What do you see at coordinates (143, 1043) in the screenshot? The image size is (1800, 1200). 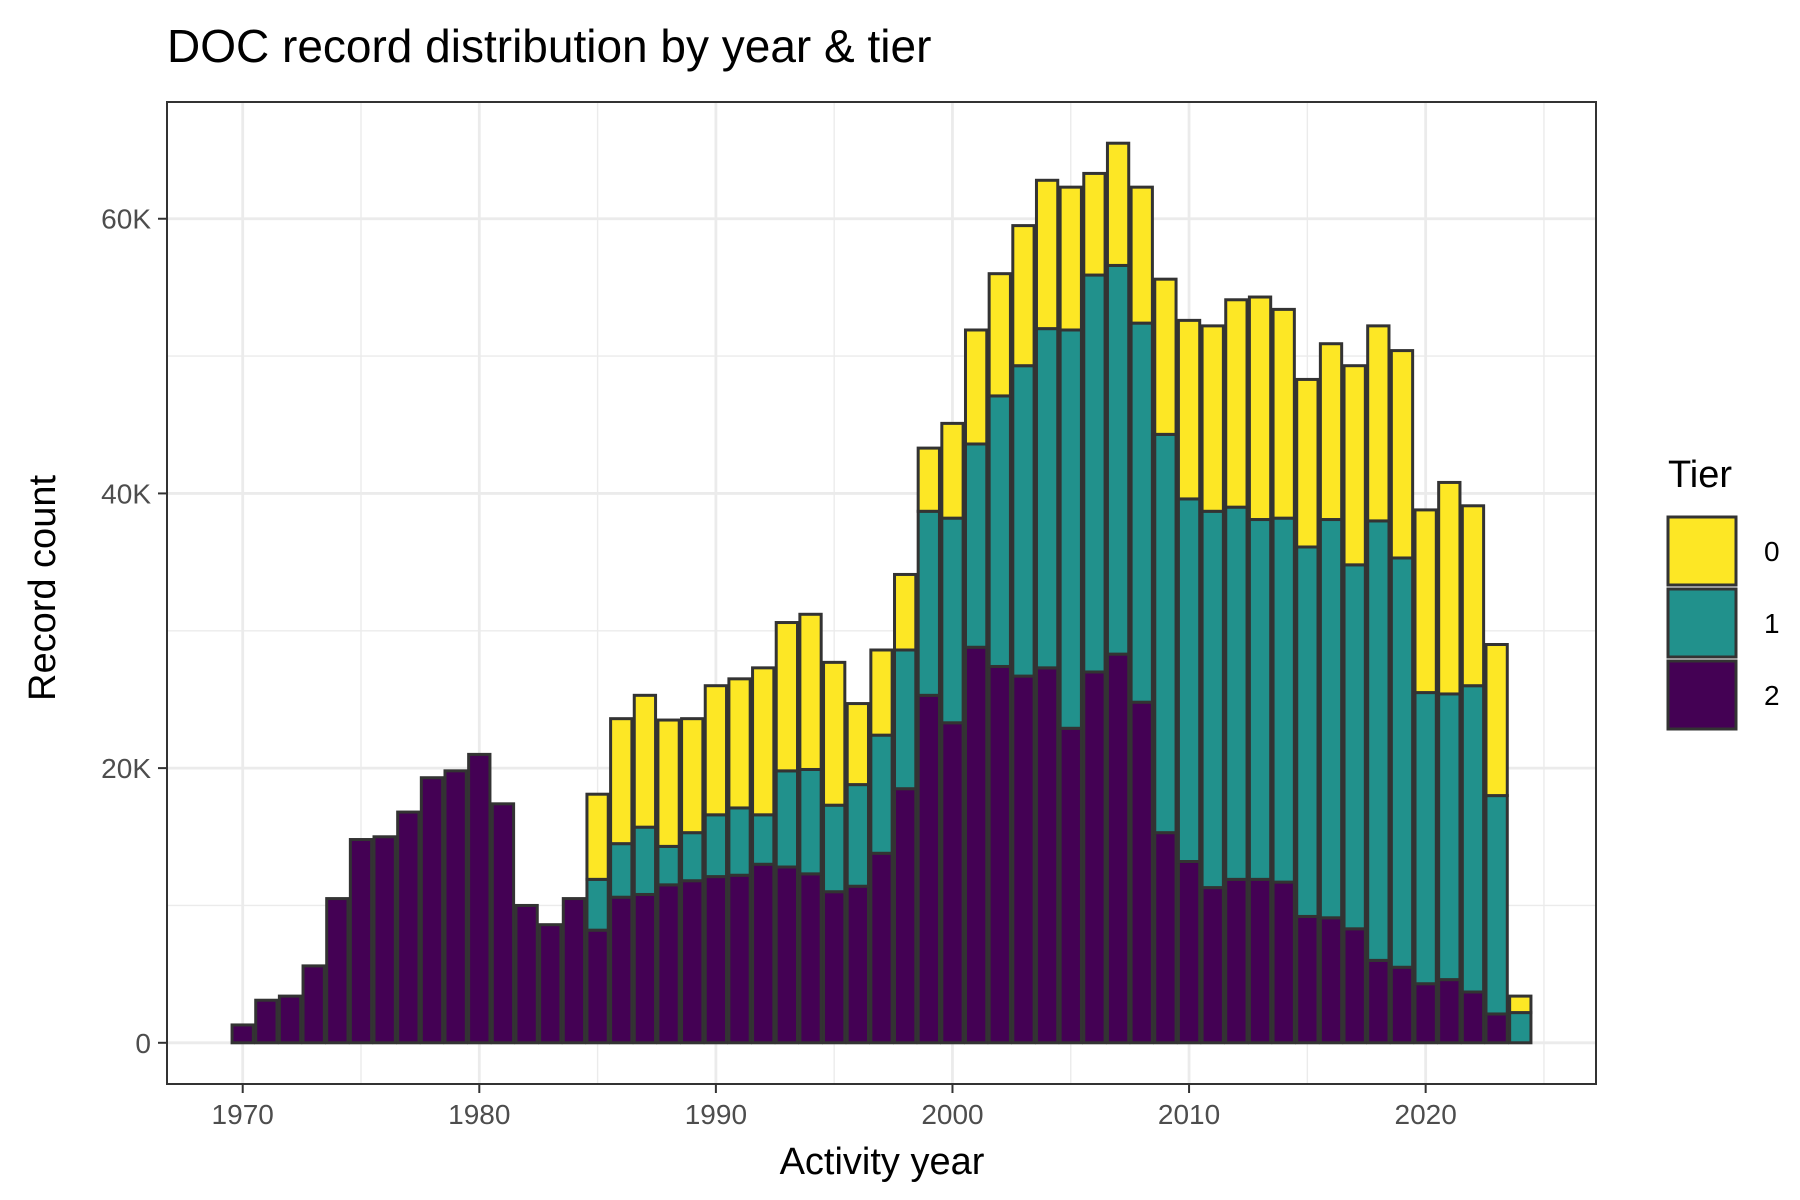 I see `y-tick-label: 0` at bounding box center [143, 1043].